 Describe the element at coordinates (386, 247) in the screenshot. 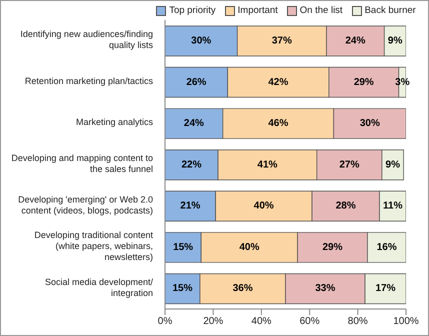

I see `data-label: 16%` at that location.